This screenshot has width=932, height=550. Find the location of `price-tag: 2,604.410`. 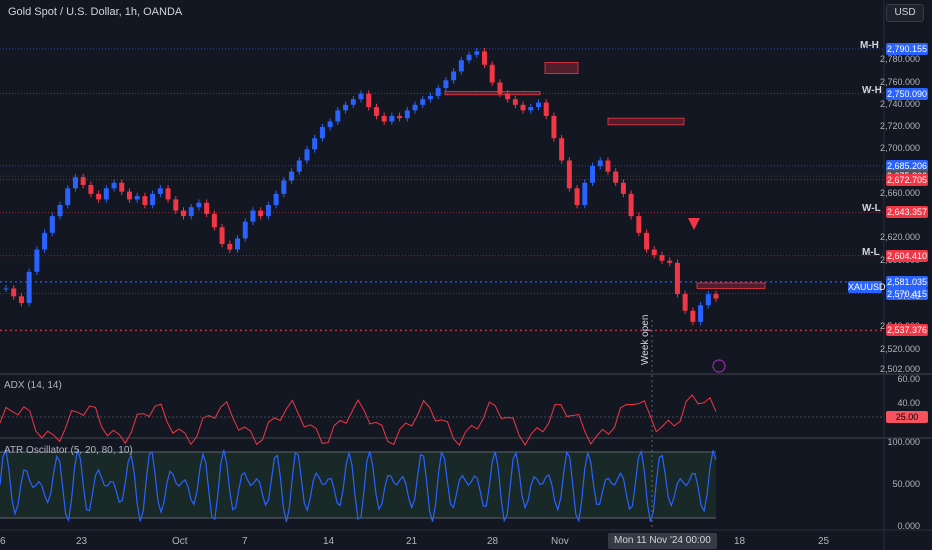

price-tag: 2,604.410 is located at coordinates (907, 255).